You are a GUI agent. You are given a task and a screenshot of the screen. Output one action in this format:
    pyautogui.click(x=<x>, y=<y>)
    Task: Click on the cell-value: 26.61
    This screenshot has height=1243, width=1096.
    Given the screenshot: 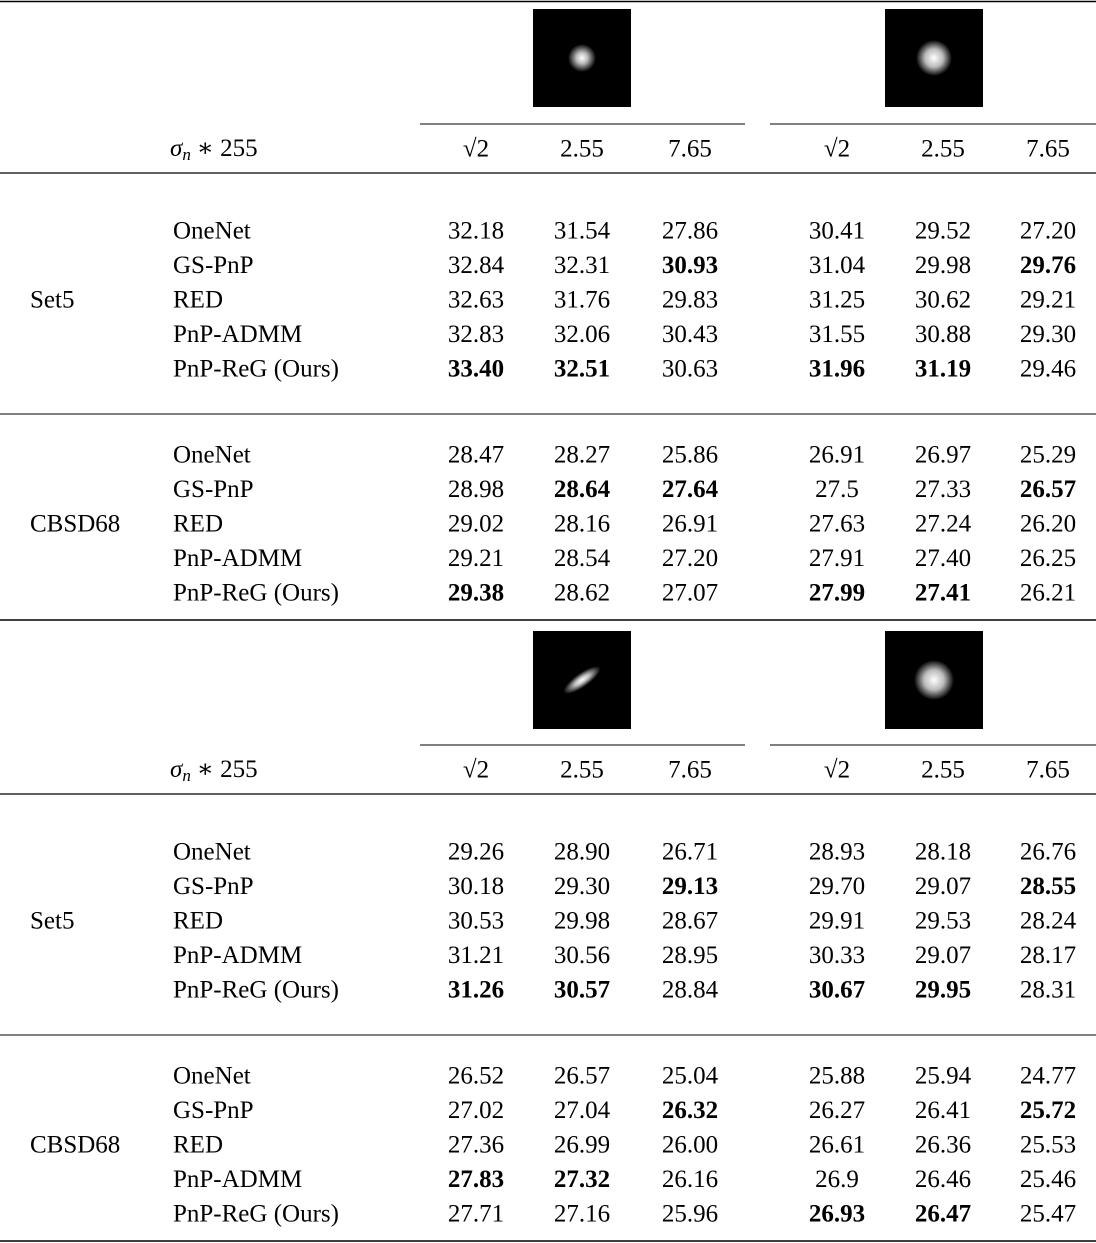 What is the action you would take?
    pyautogui.click(x=837, y=1145)
    